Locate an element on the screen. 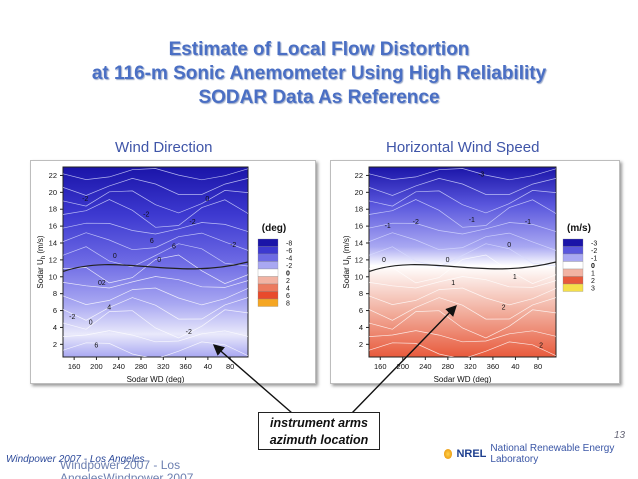 The height and width of the screenshot is (479, 638). legend-label: -3 is located at coordinates (594, 244).